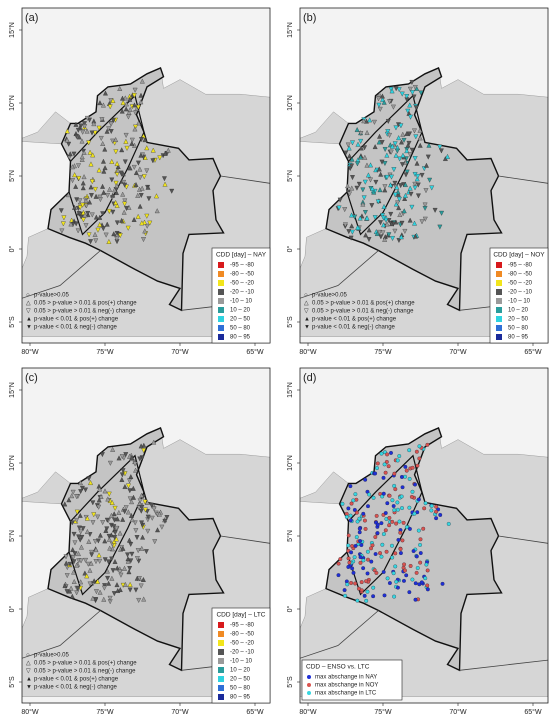  What do you see at coordinates (12, 463) in the screenshot?
I see `y-tick-label: 10°N` at bounding box center [12, 463].